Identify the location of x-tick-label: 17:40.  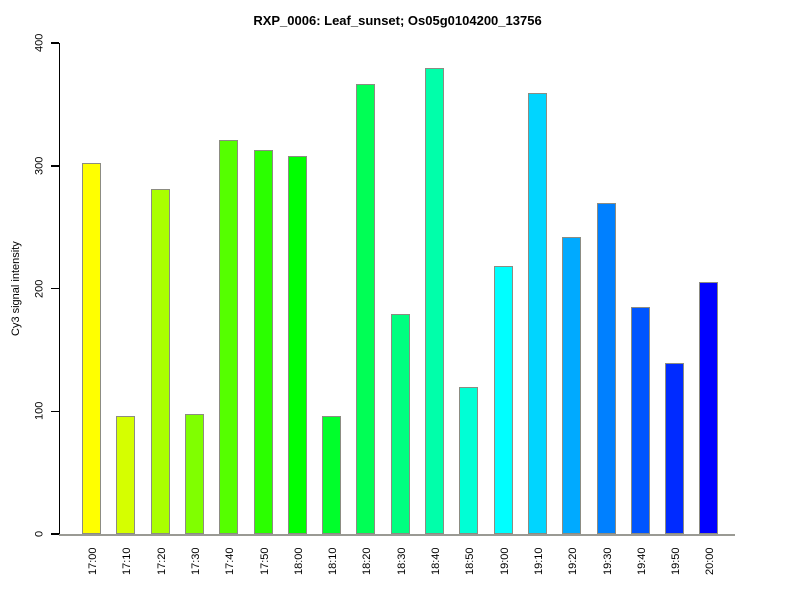
(230, 561).